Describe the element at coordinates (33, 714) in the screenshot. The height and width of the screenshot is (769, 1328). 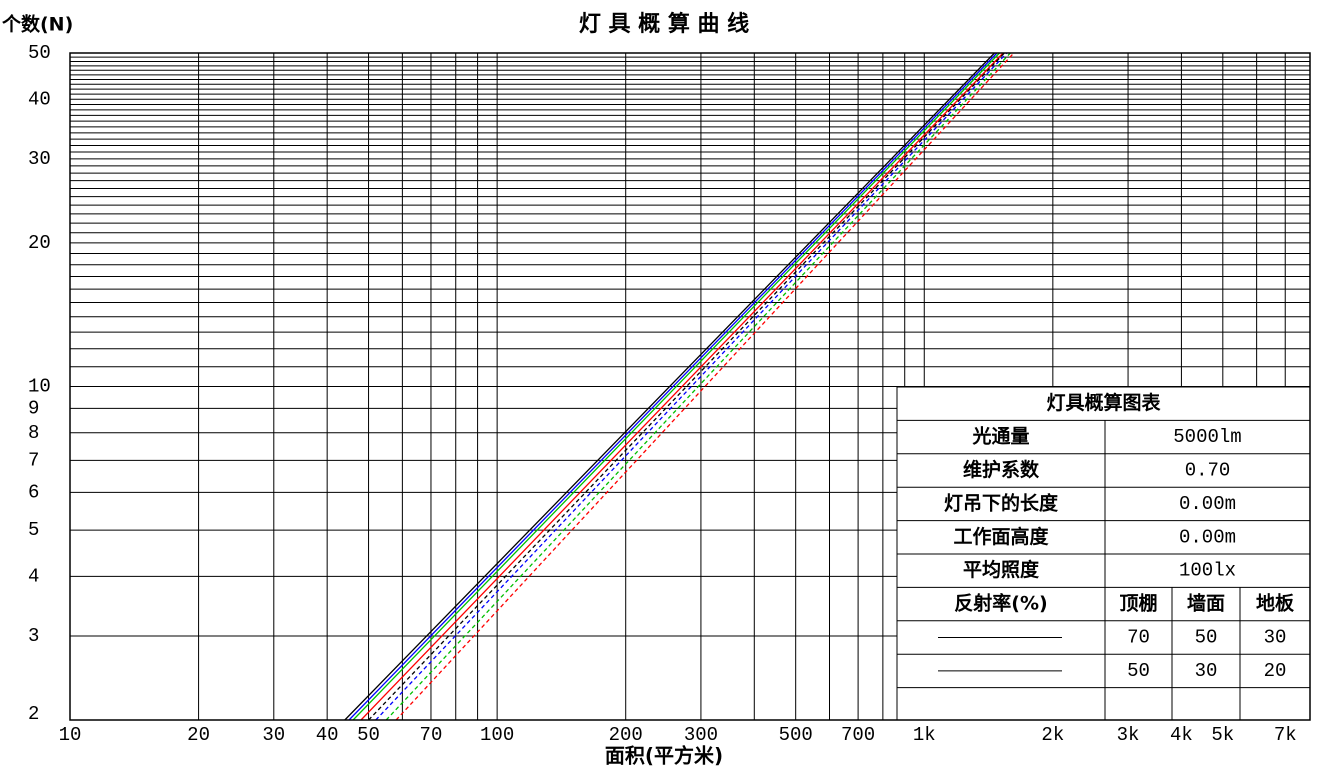
I see `y-tick-label: 2` at that location.